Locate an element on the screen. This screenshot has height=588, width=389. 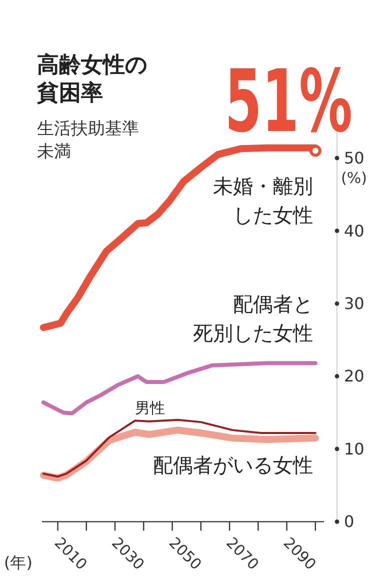
title: 高齢女性の貧困率 is located at coordinates (93, 80).